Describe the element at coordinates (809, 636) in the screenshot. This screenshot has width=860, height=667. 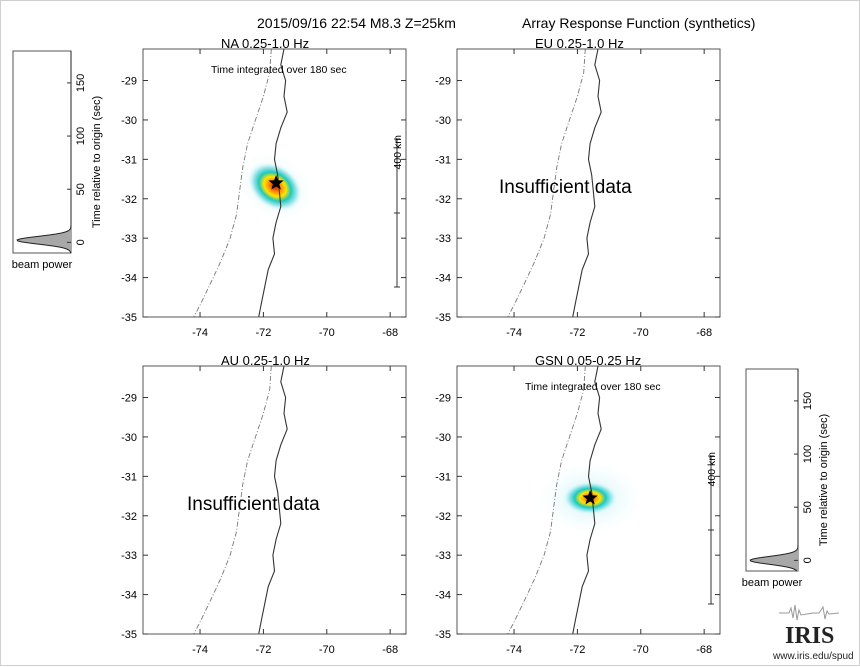
I see `iris-logo-text: IRIS` at that location.